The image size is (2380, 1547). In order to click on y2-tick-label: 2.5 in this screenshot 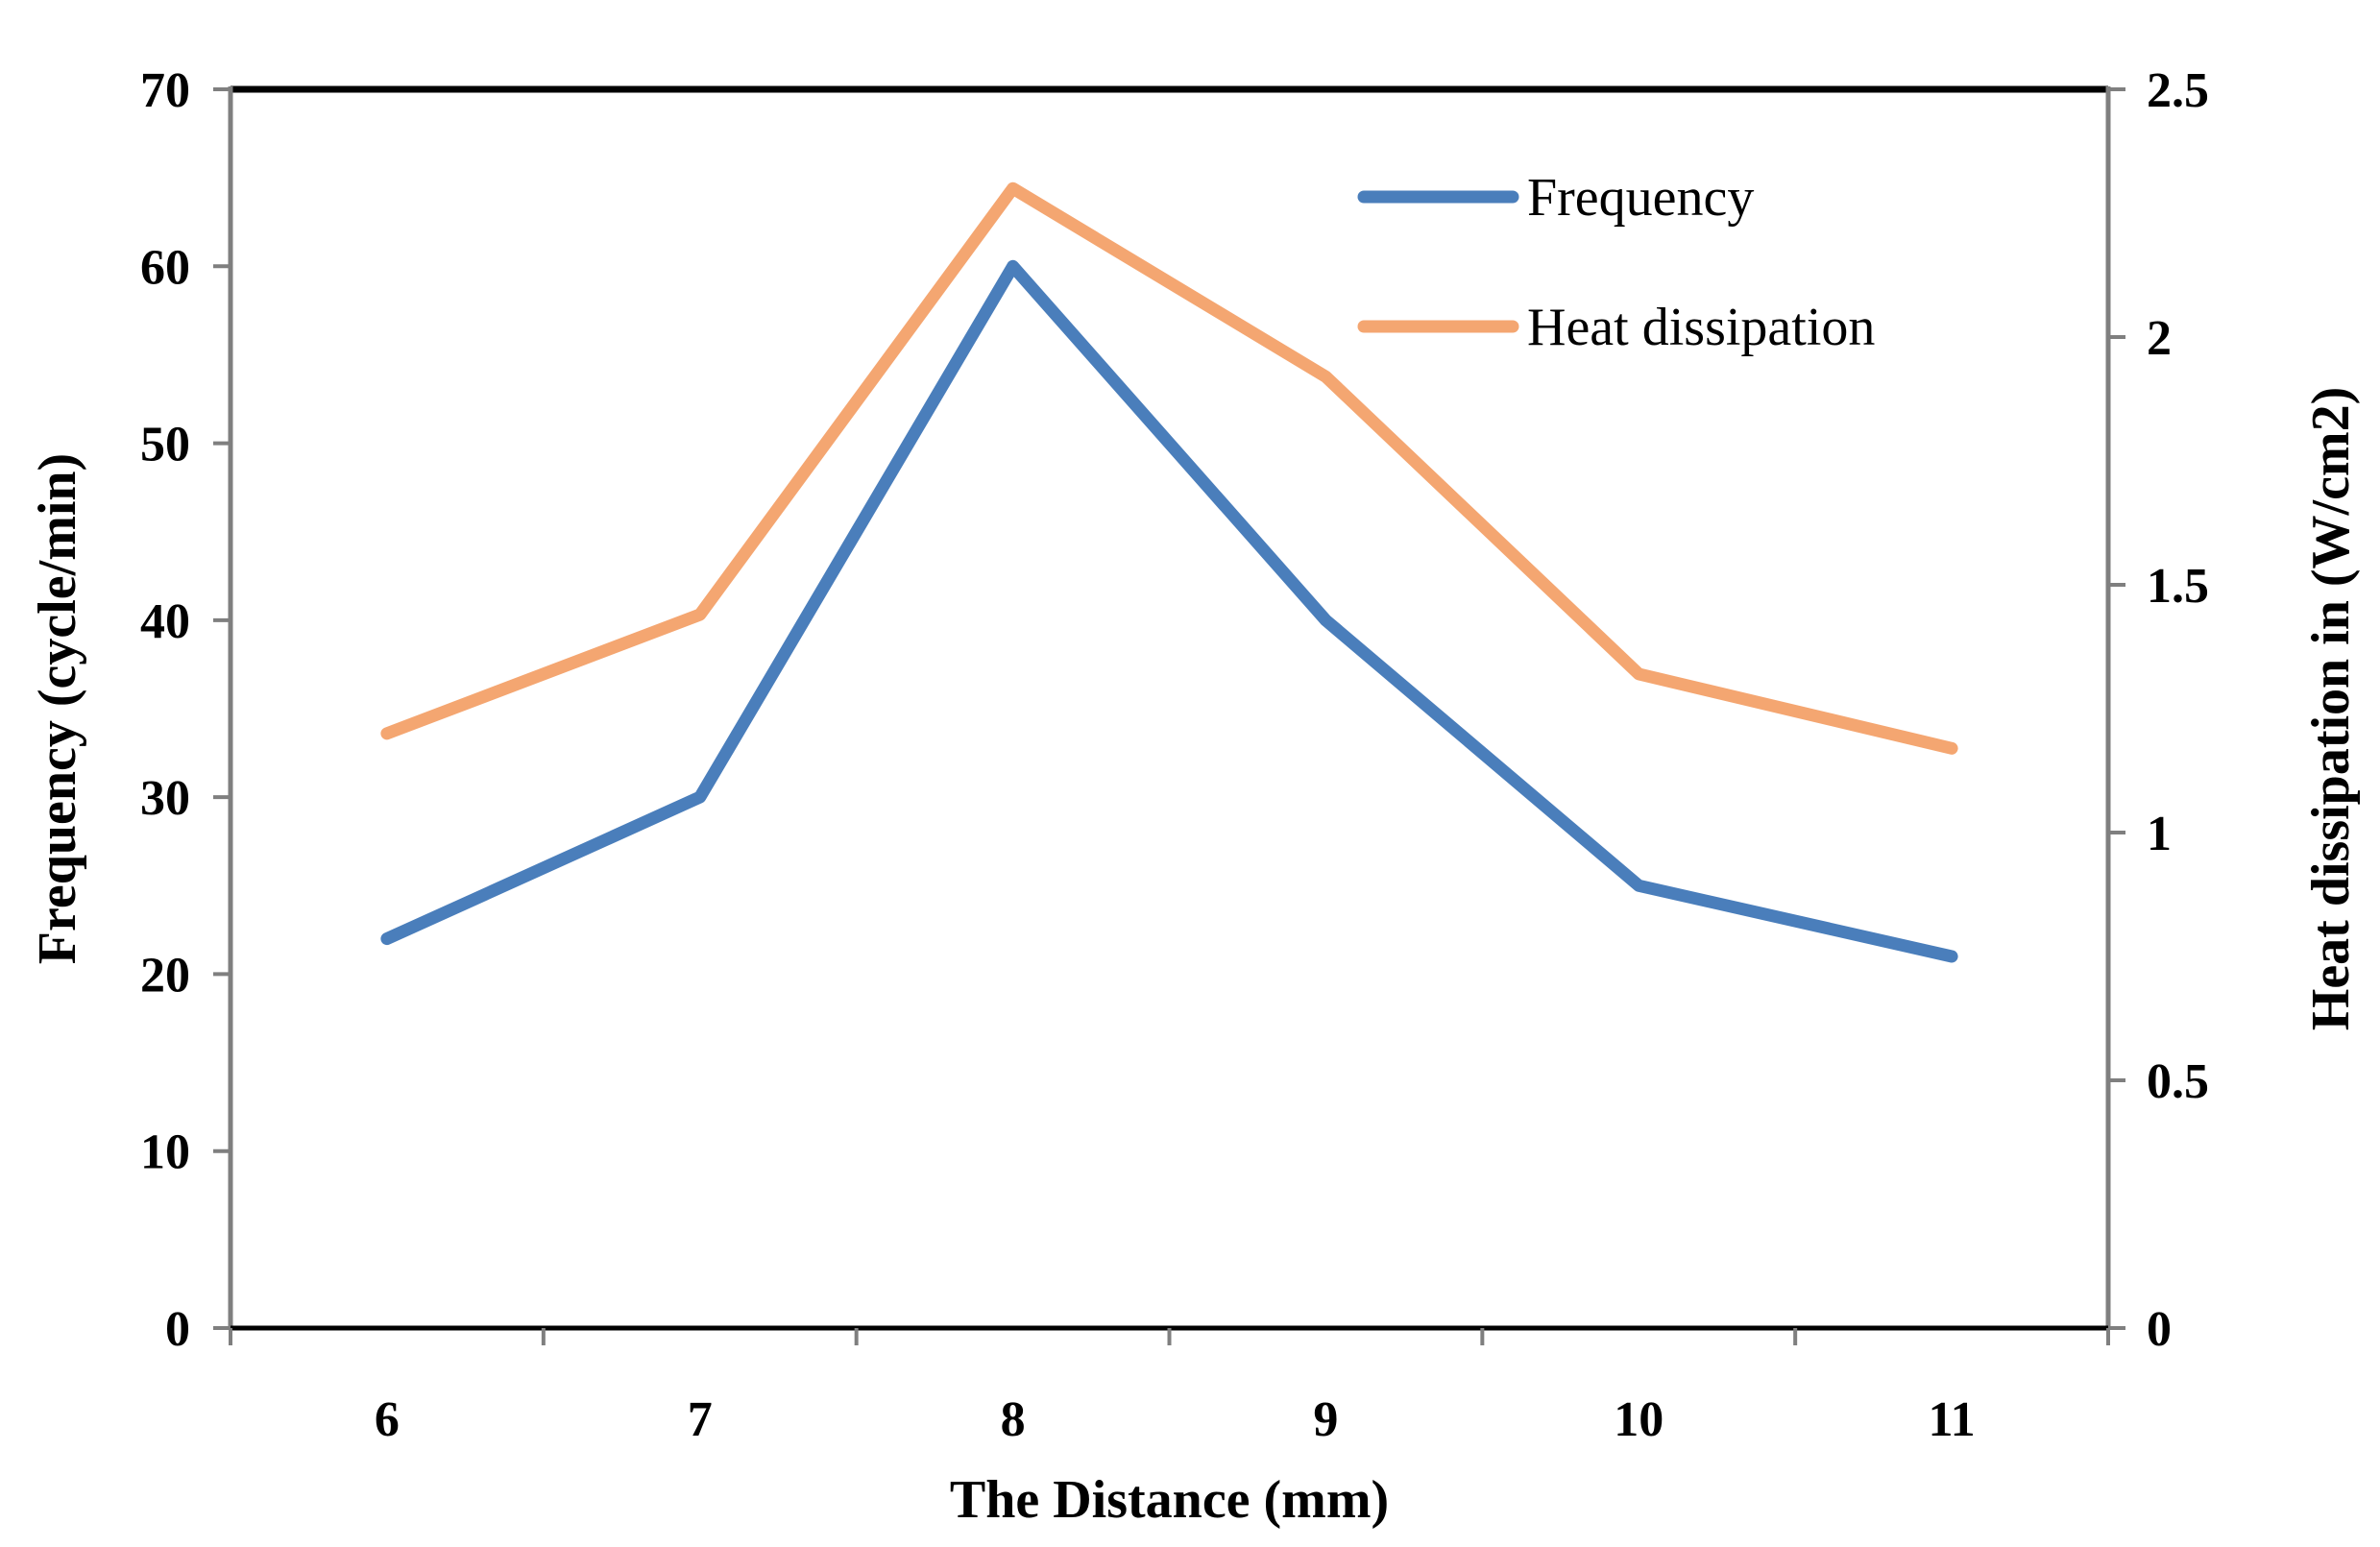, I will do `click(2178, 90)`.